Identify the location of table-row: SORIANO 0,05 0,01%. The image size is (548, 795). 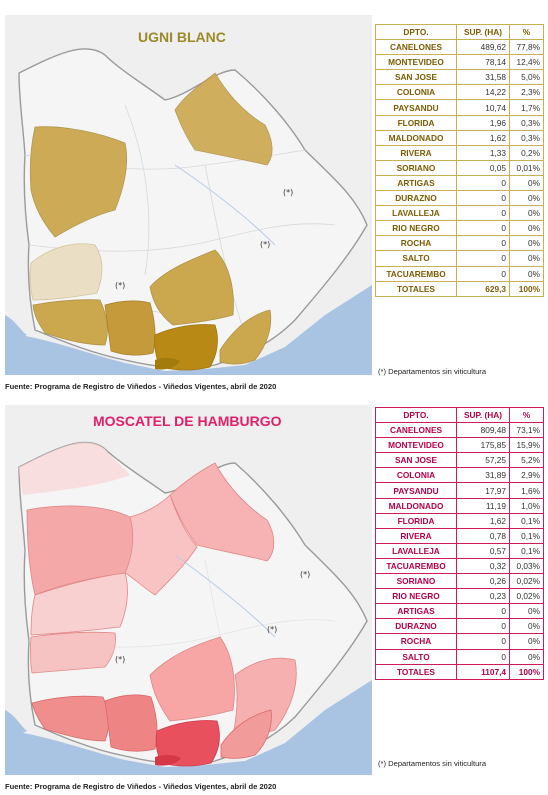
(459, 167).